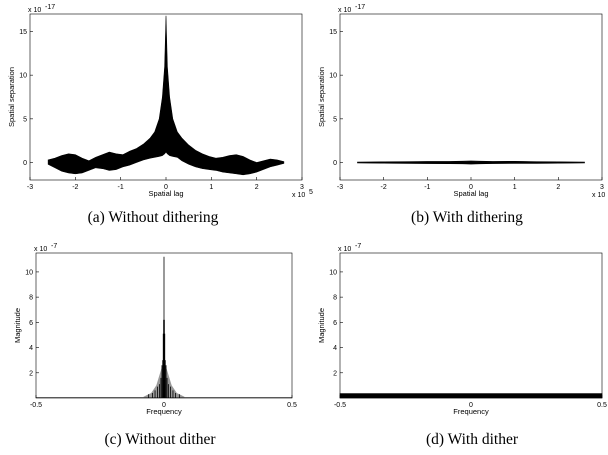 This screenshot has width=608, height=455. Describe the element at coordinates (160, 439) in the screenshot. I see `subfigure-caption: (c) Without dither` at that location.